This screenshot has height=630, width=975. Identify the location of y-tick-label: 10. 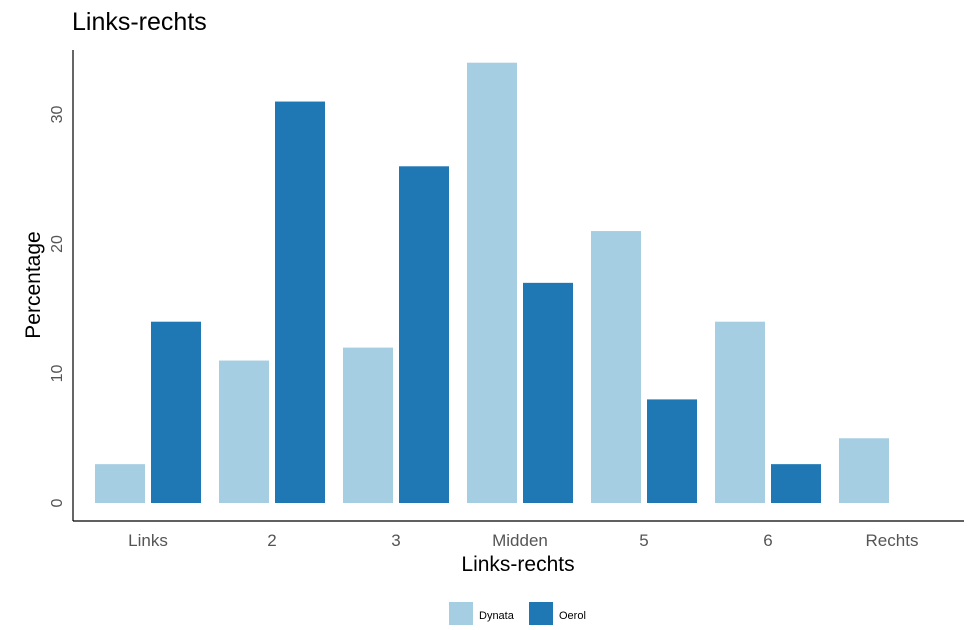
(57, 374).